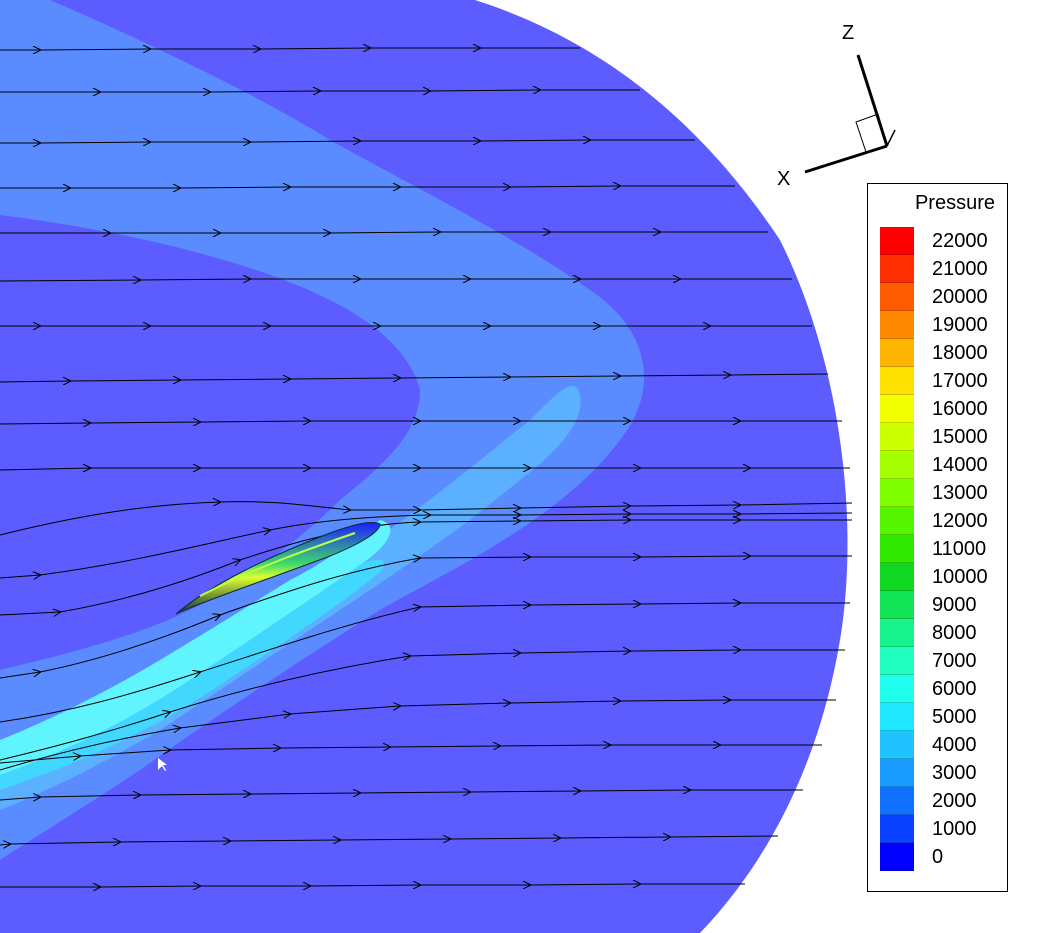  I want to click on legend-label: 12000, so click(960, 521).